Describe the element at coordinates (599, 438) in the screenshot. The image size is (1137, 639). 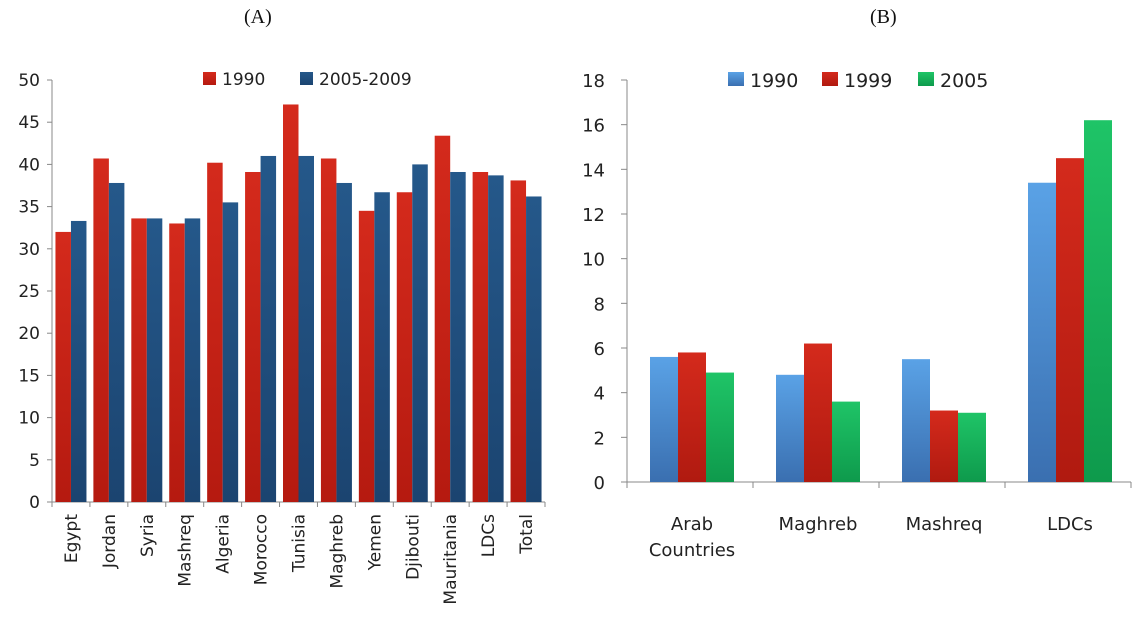
I see `y-tick-label: 2` at that location.